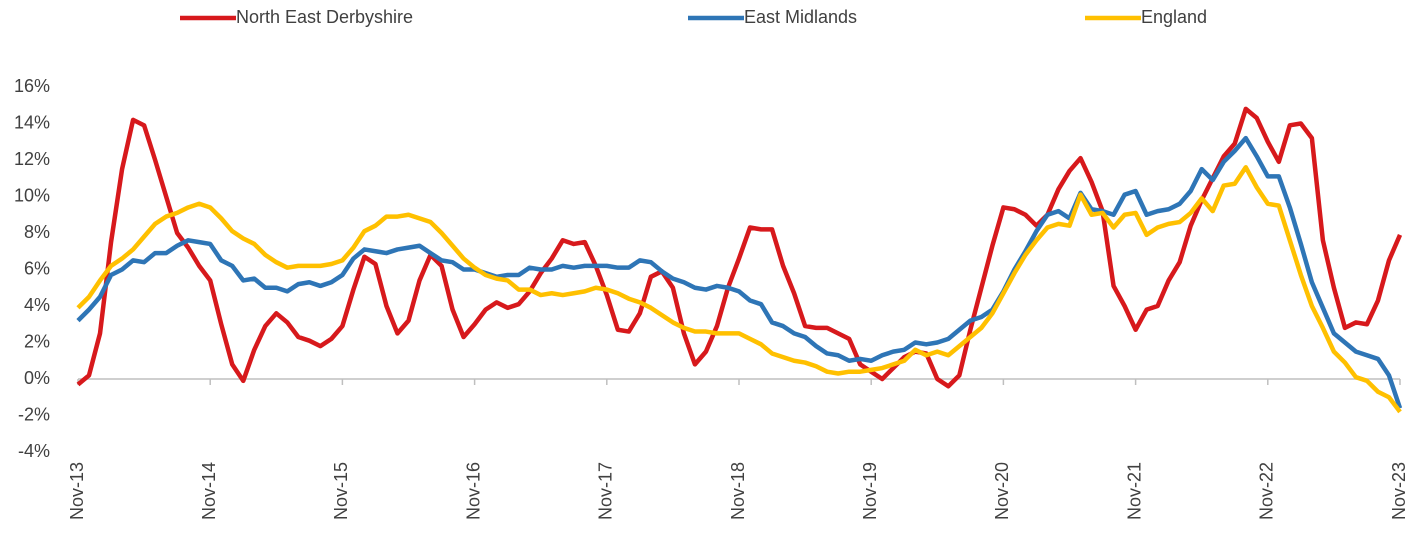 The image size is (1423, 539). I want to click on y-tick-label: 12%, so click(32, 159).